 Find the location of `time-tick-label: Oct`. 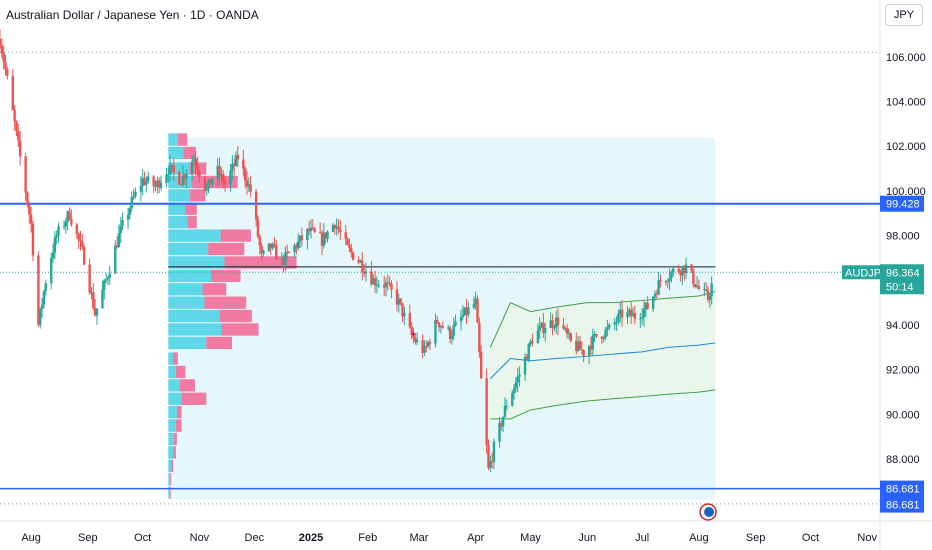

time-tick-label: Oct is located at coordinates (810, 538).